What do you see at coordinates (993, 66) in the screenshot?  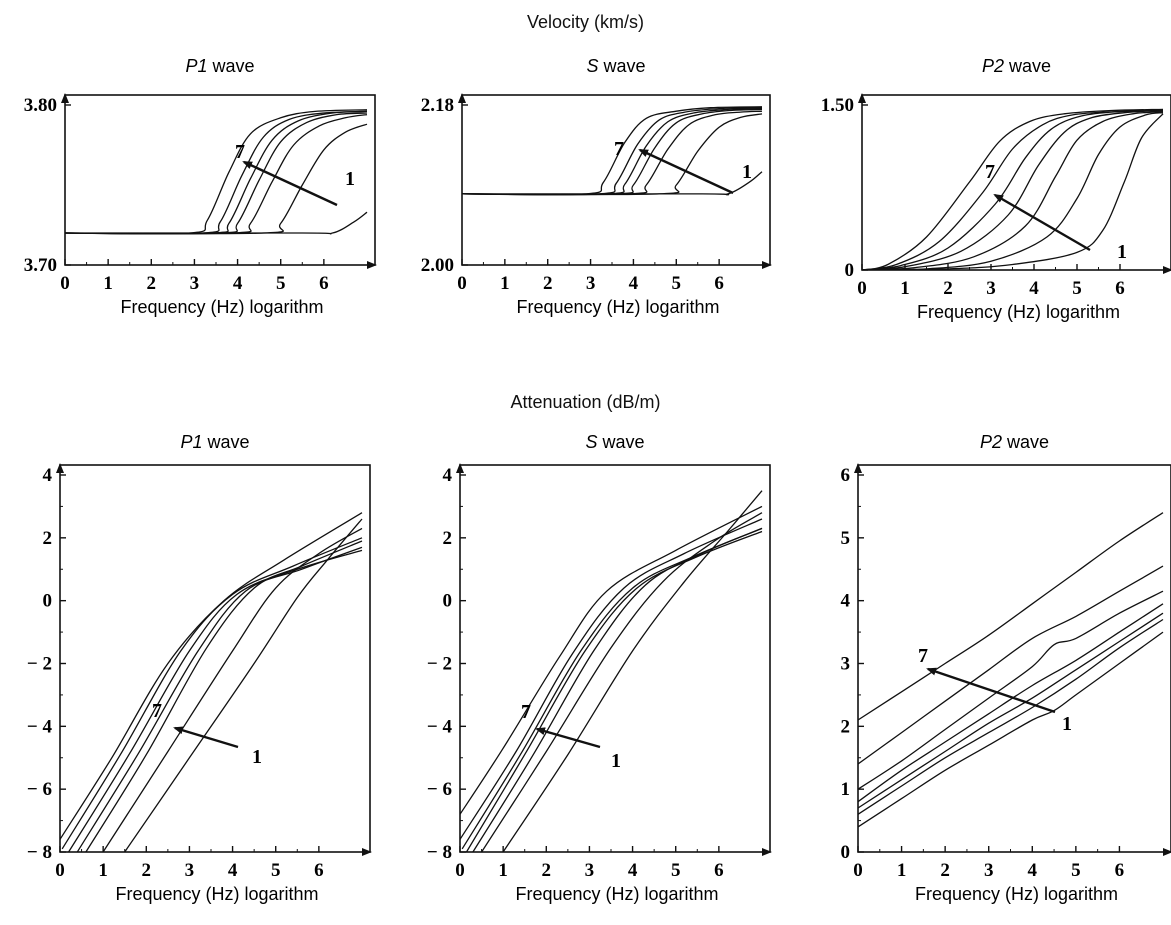 I see `chart-title-italic: P2` at bounding box center [993, 66].